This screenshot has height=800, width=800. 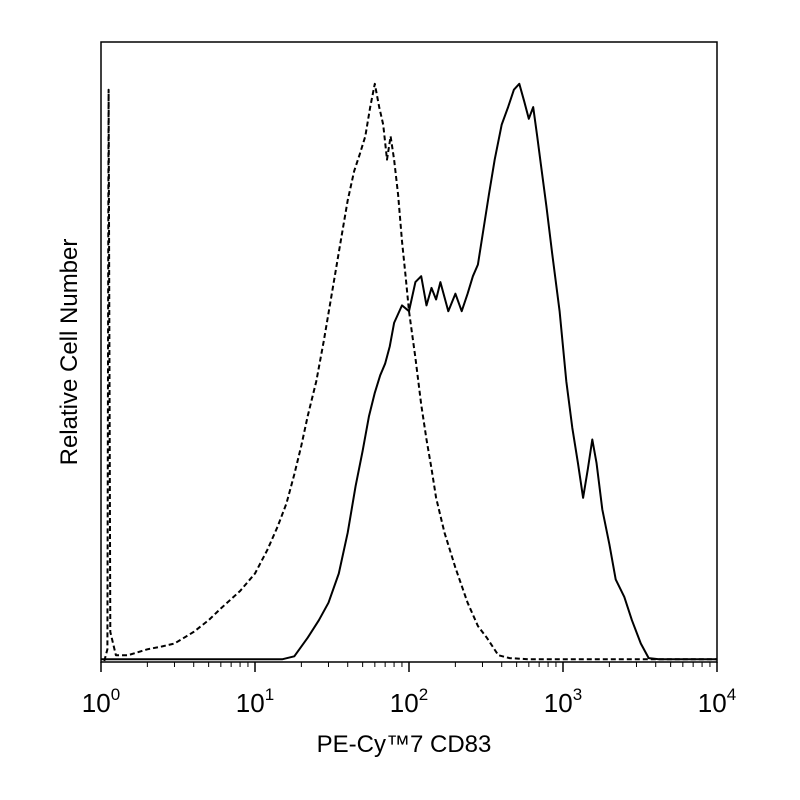 I want to click on x-tick-label: 10¹, so click(x=255, y=701).